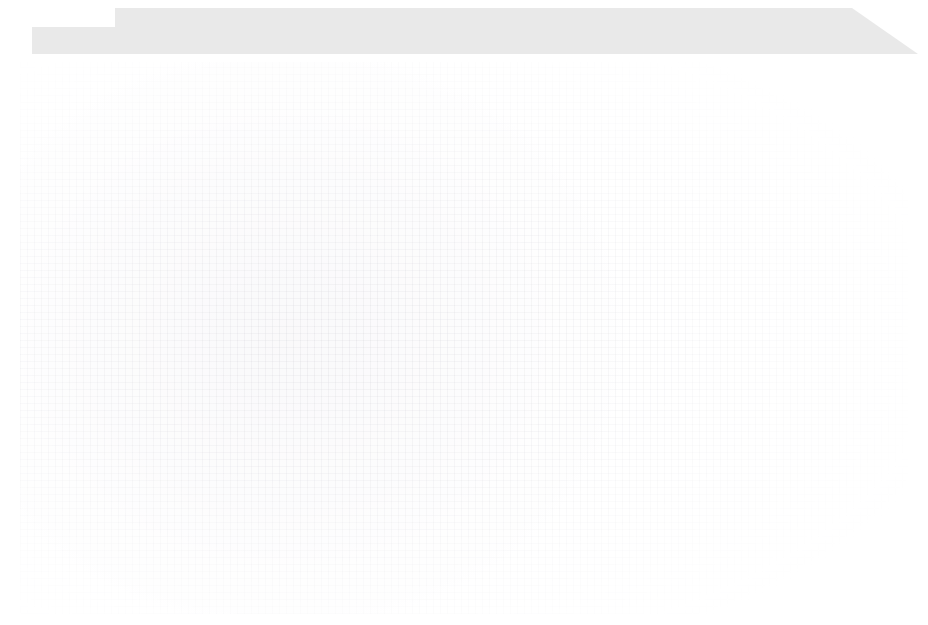 This screenshot has height=625, width=928. I want to click on tab-strip, so click(464, 30).